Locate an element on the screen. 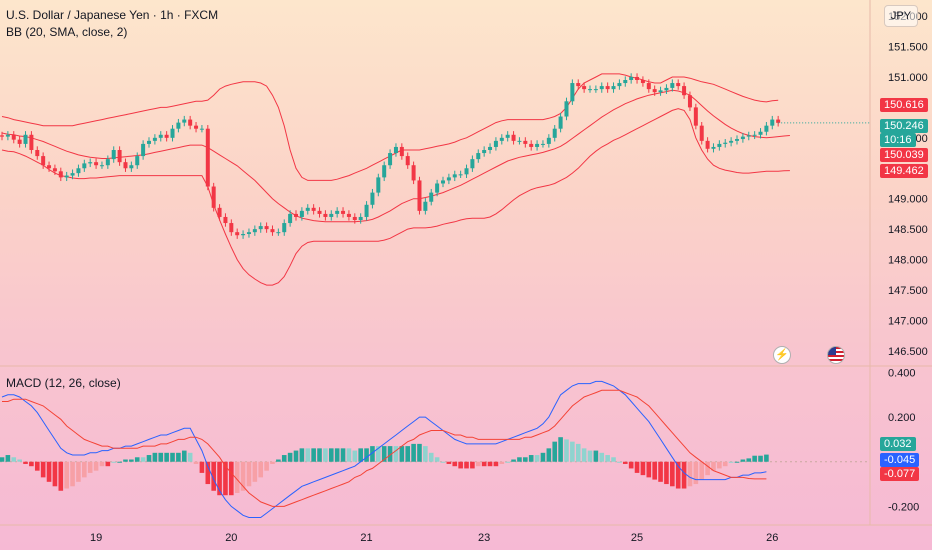 This screenshot has height=550, width=932. macd-indicator-label: MACD (12, 26, close) is located at coordinates (63, 383).